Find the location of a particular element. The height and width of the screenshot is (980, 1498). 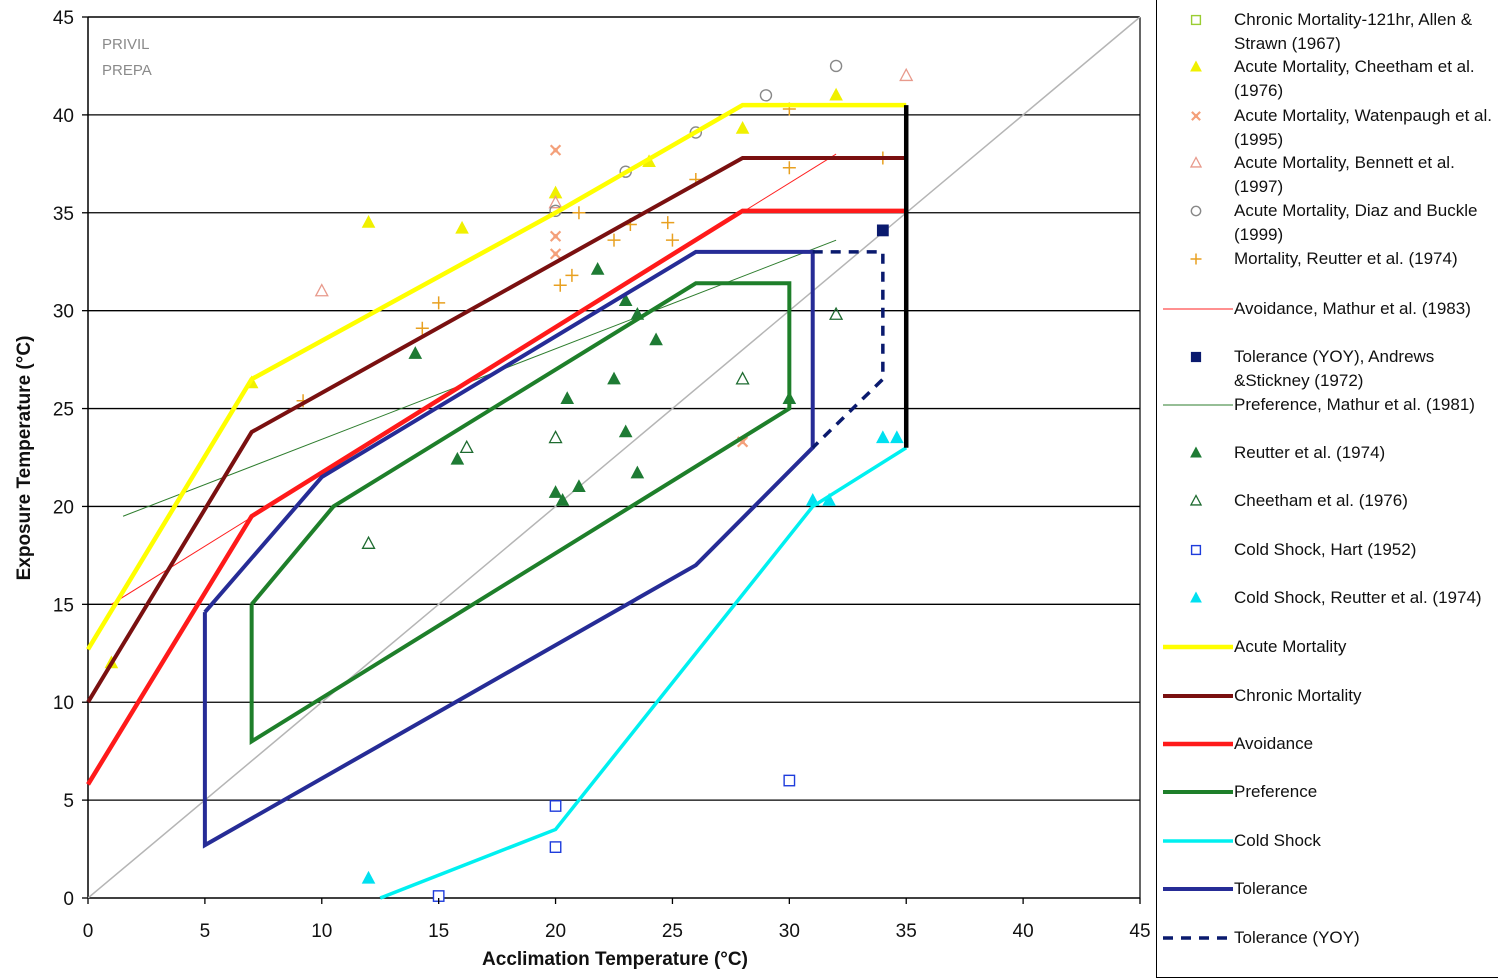

y-tick-label: 35 is located at coordinates (63, 214).